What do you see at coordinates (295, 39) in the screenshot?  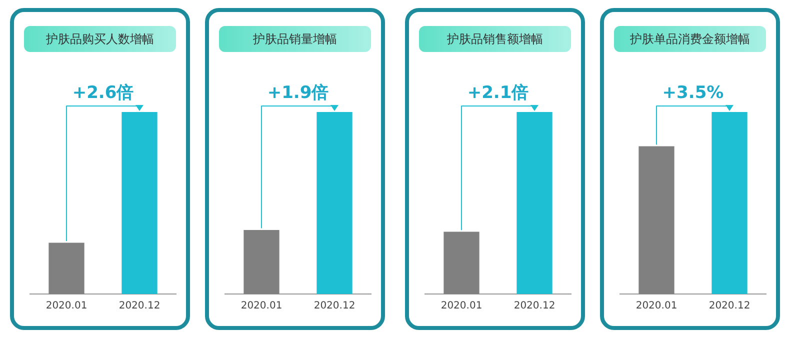 I see `chart-title: 护肤品销量增幅` at bounding box center [295, 39].